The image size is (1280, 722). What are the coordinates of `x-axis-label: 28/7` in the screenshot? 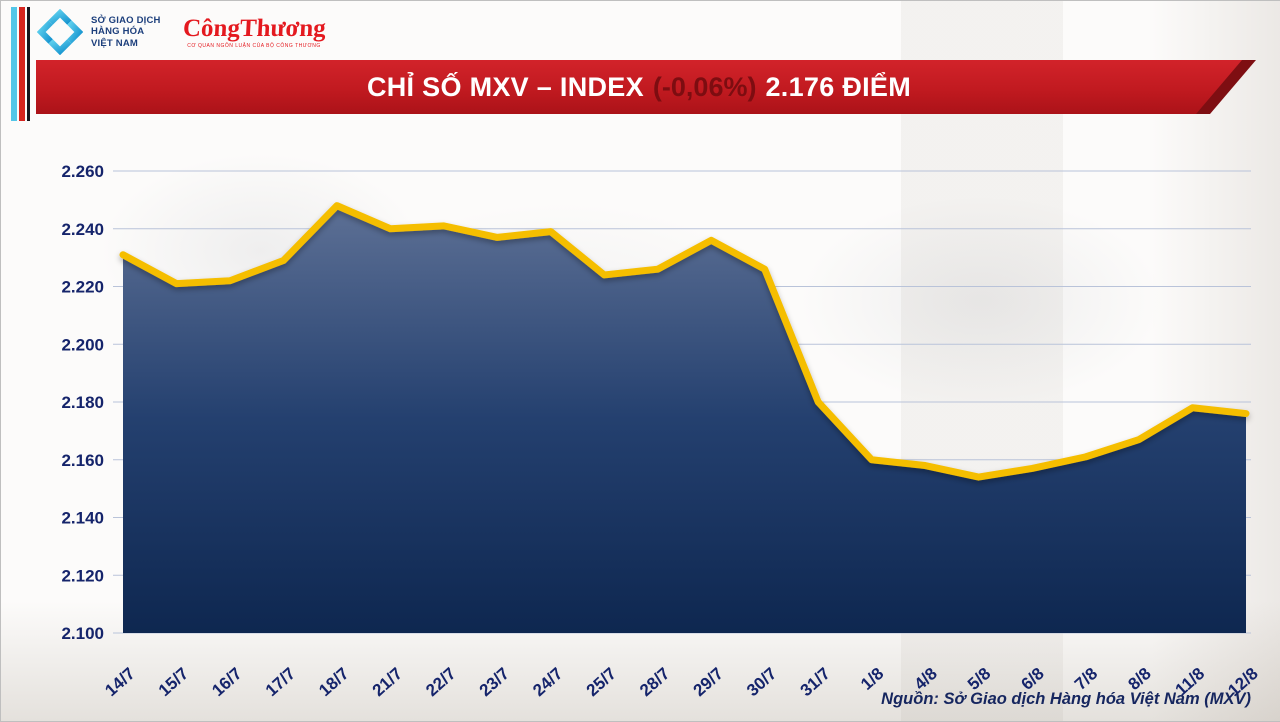 It's located at (654, 682).